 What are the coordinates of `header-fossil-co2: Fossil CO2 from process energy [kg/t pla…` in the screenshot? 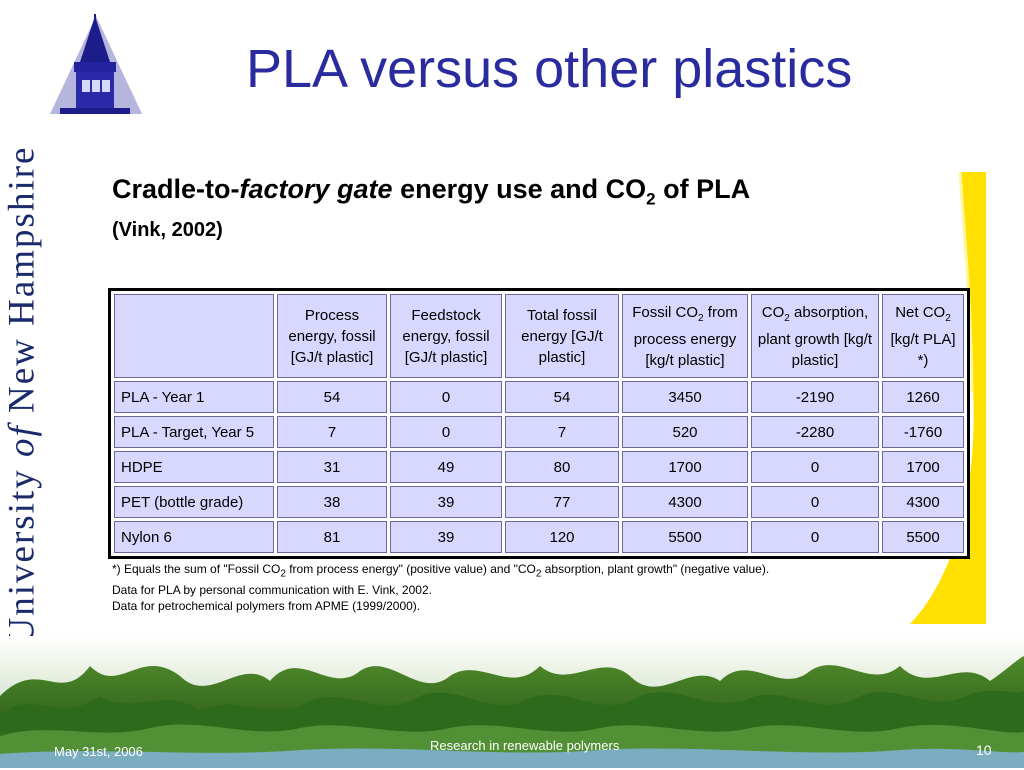 It's located at (685, 336).